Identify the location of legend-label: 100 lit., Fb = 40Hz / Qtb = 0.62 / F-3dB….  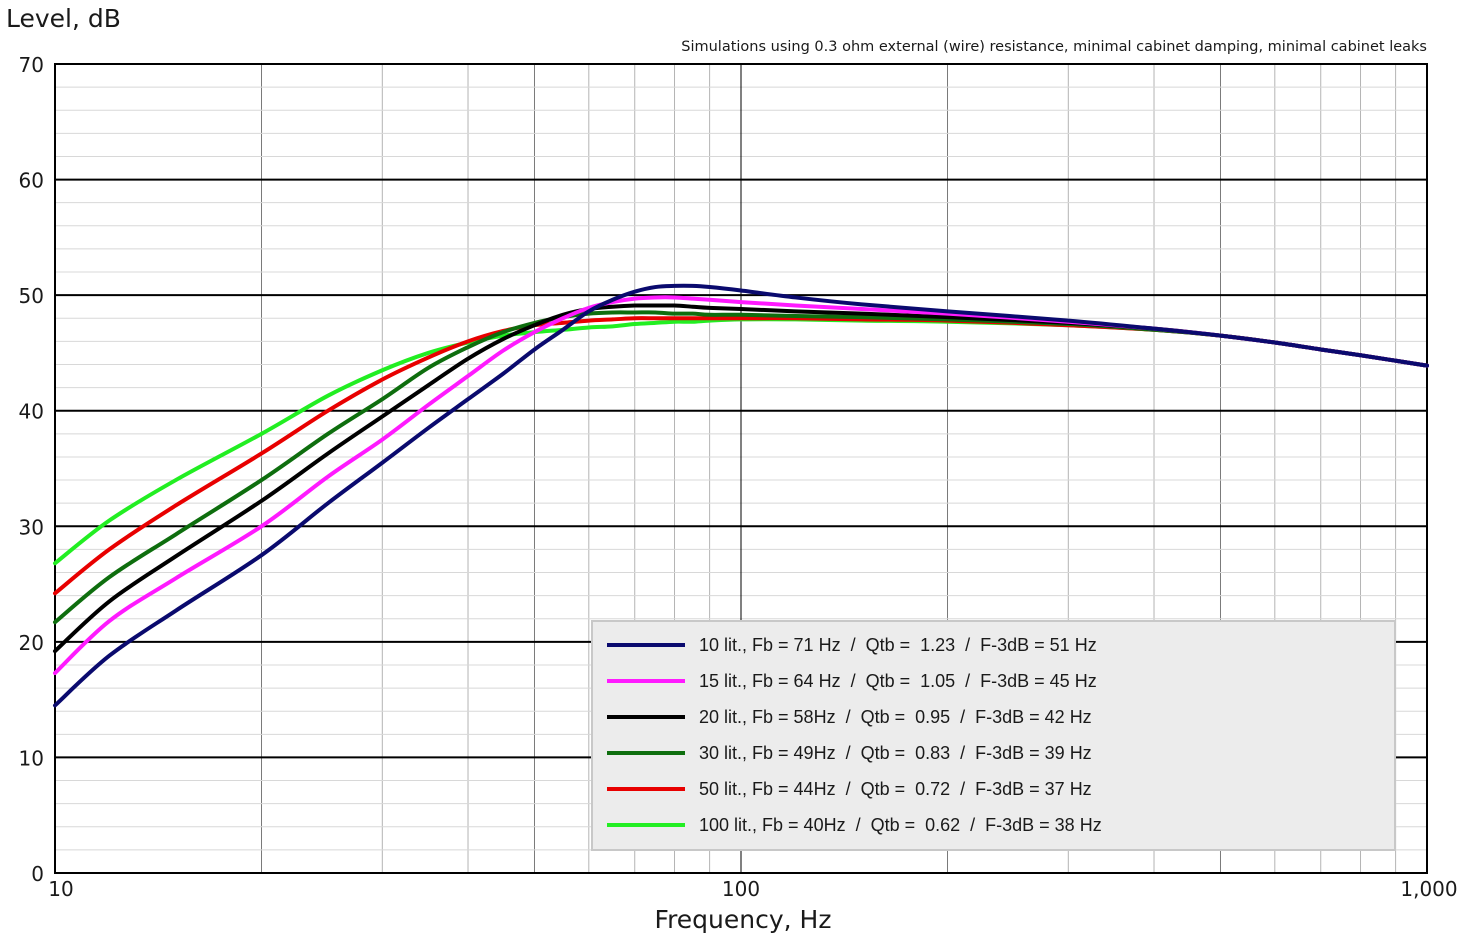
(900, 825).